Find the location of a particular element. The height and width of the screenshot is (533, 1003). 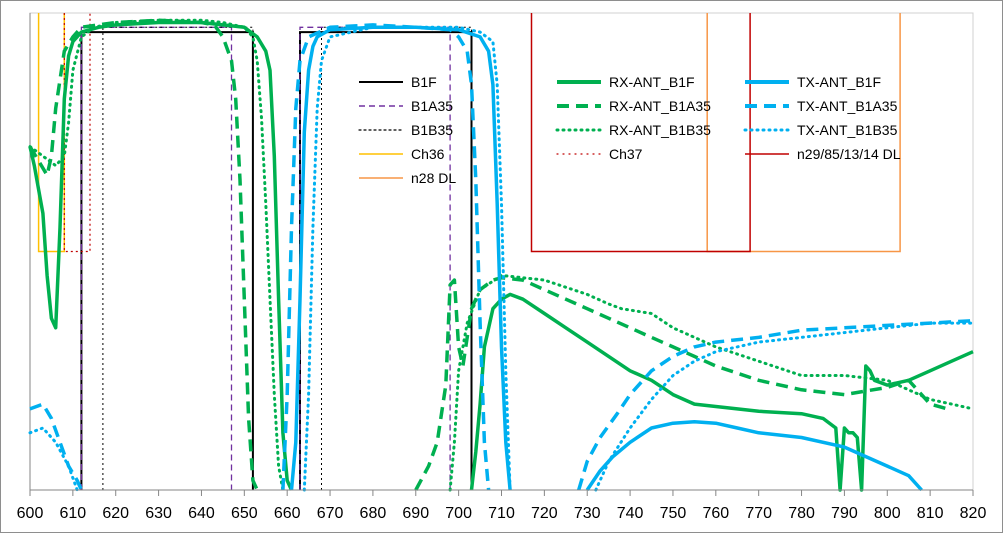

legend-label-n29-85-13-14-dl: n29/85/13/14 DL is located at coordinates (849, 154).